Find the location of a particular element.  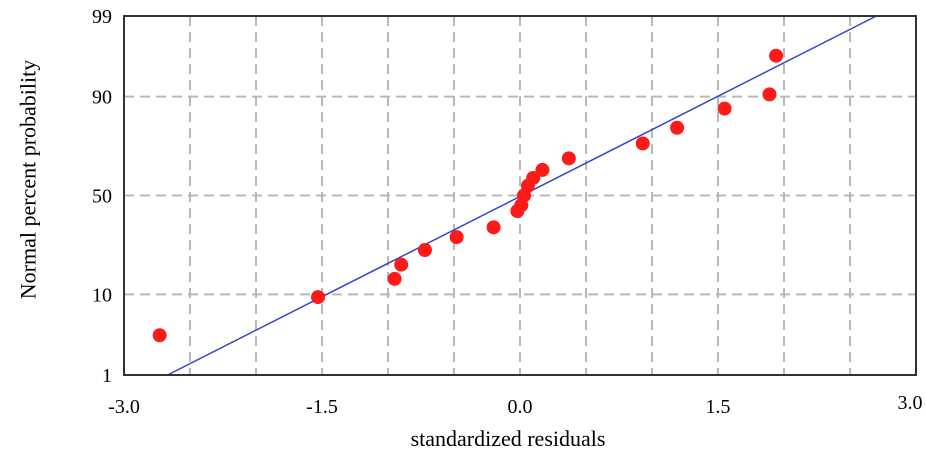

x-tick-label: -3.0 is located at coordinates (124, 407).